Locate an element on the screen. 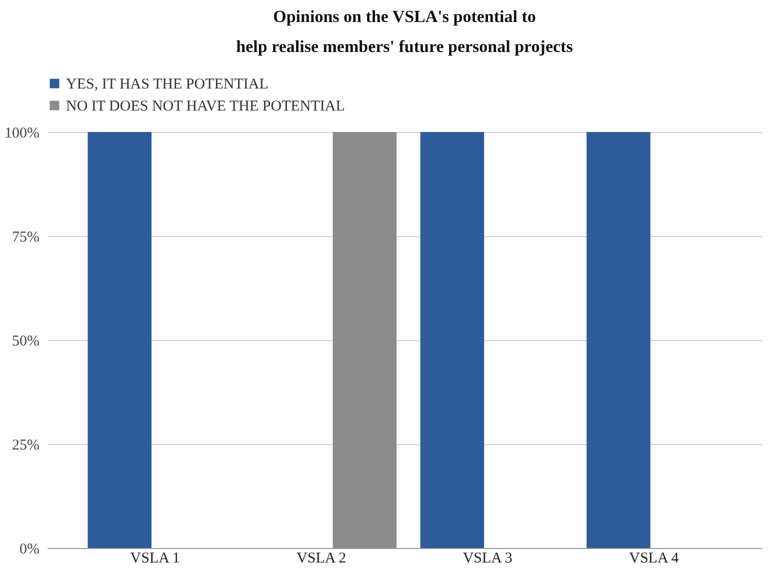 This screenshot has width=782, height=587. x-tick-label: VSLA 1 is located at coordinates (155, 558).